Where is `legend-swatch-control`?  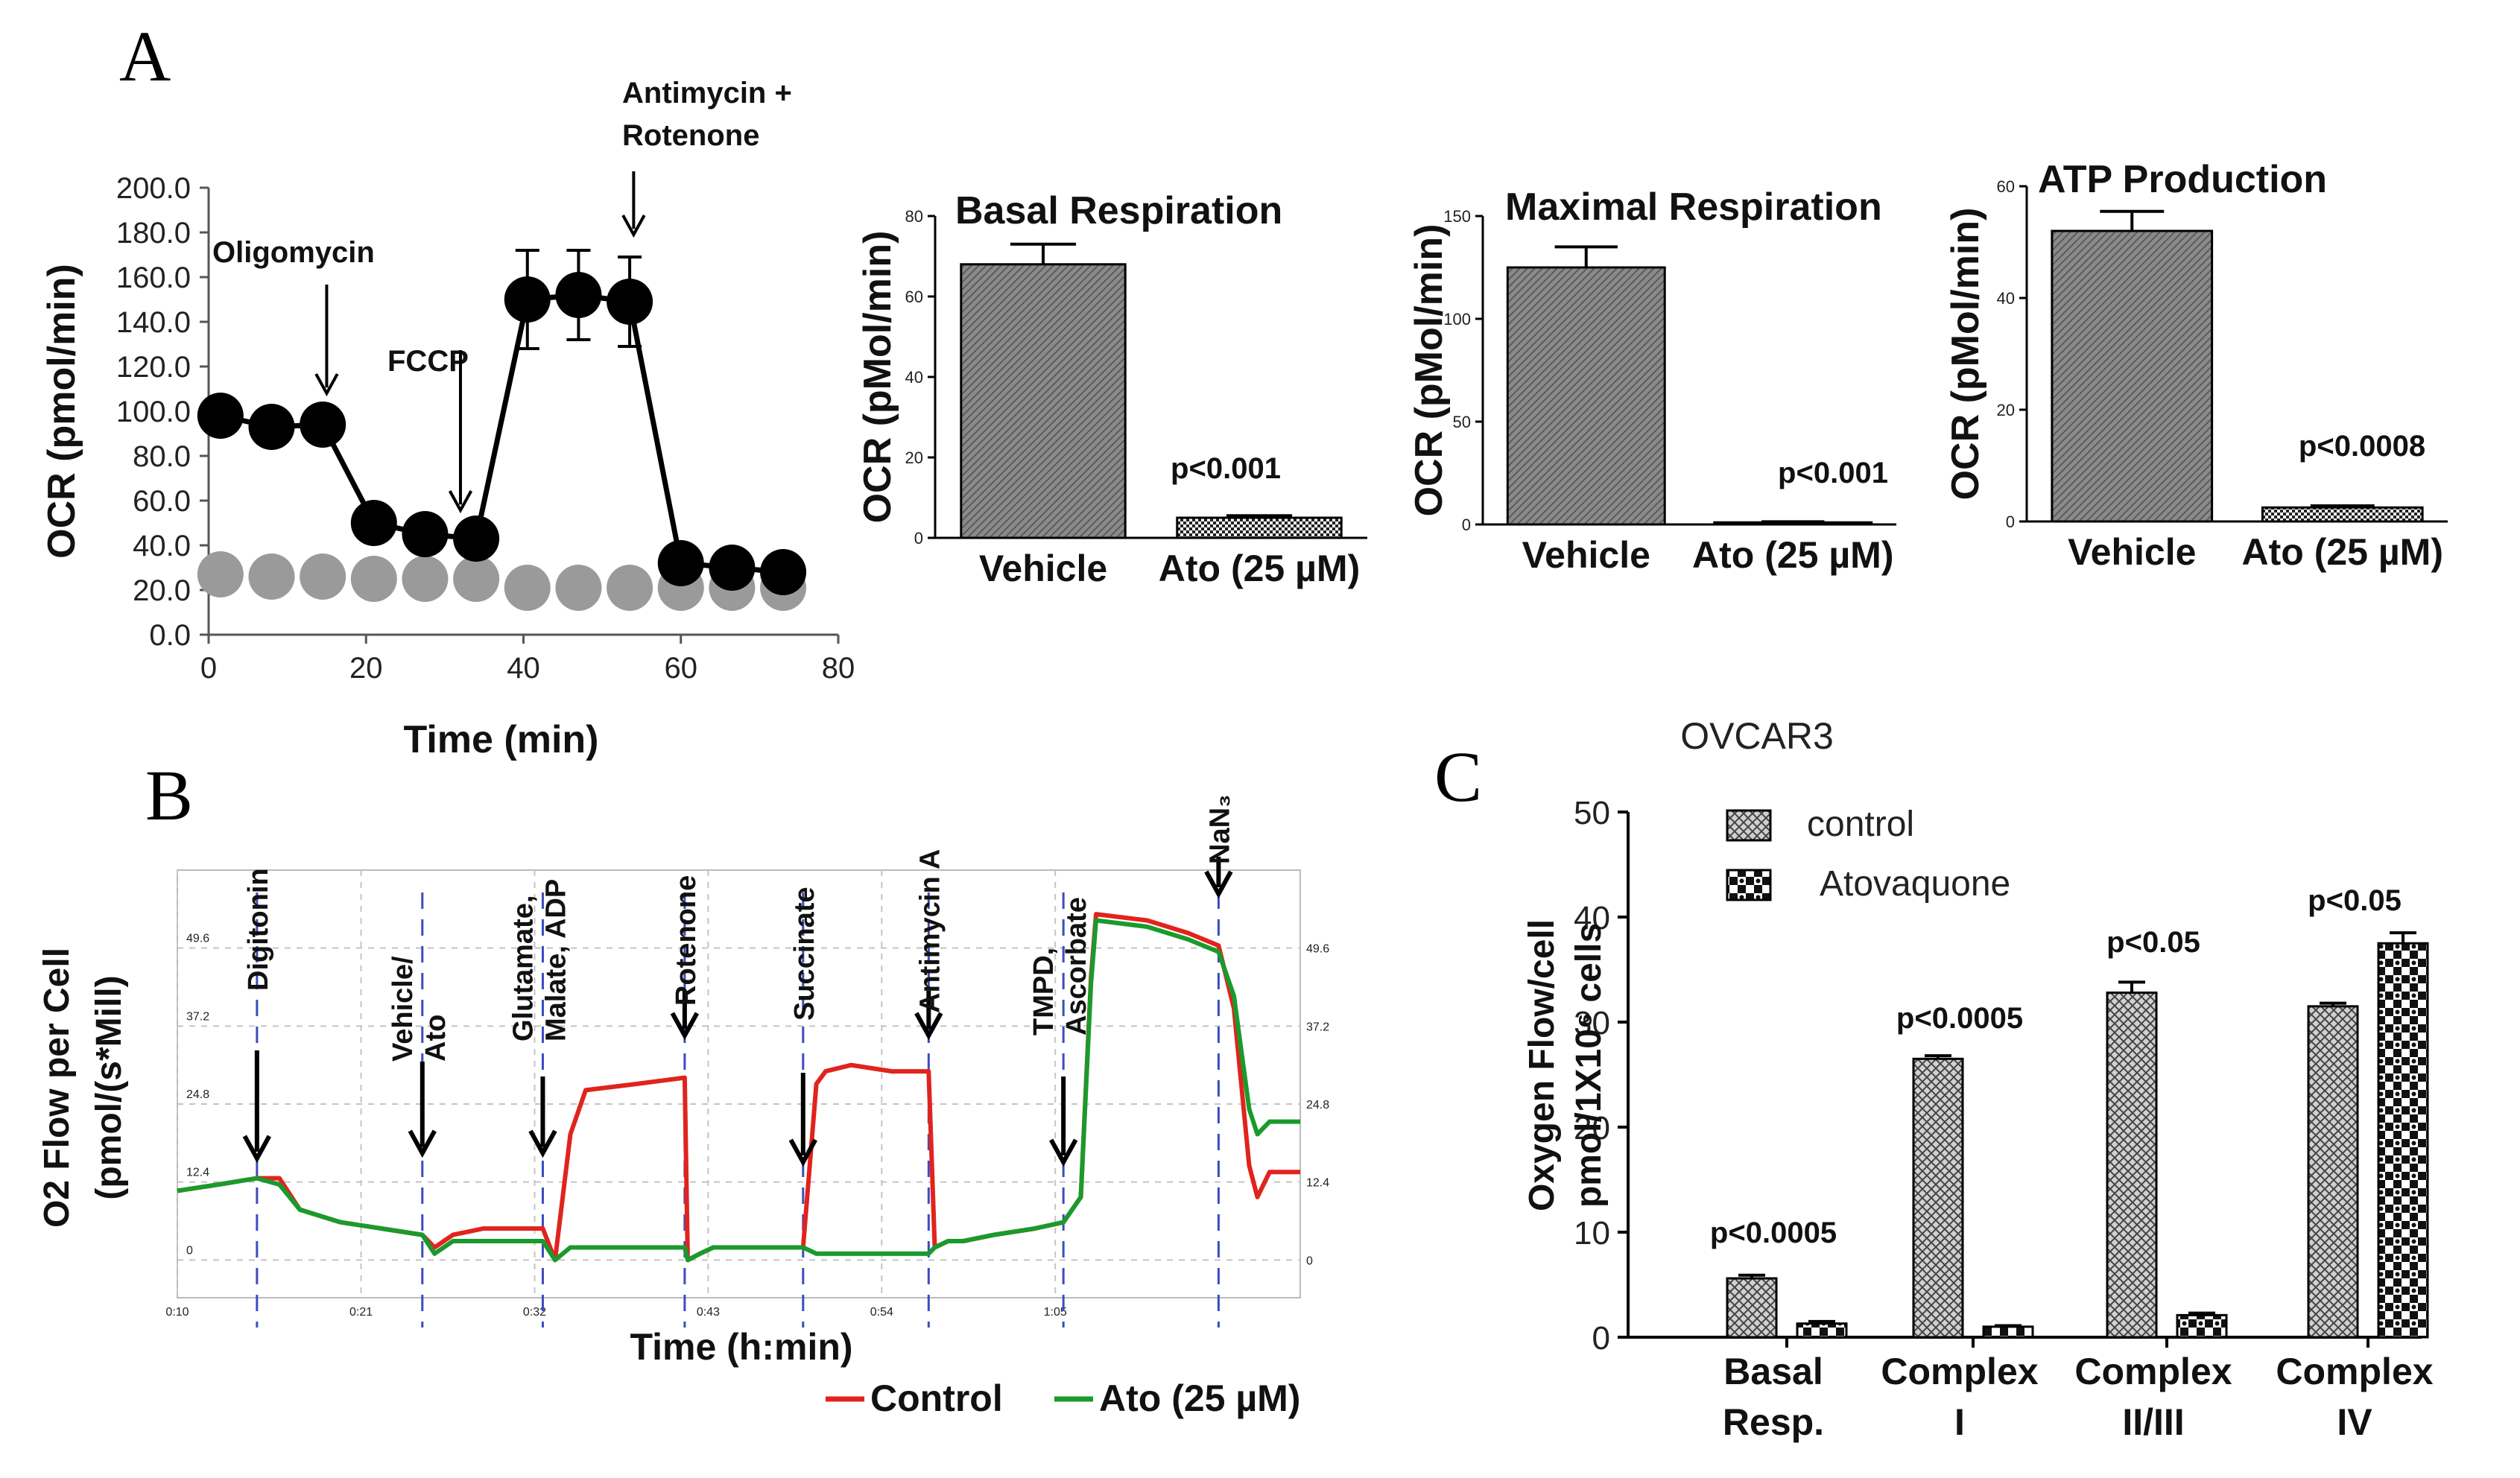 legend-swatch-control is located at coordinates (1749, 825).